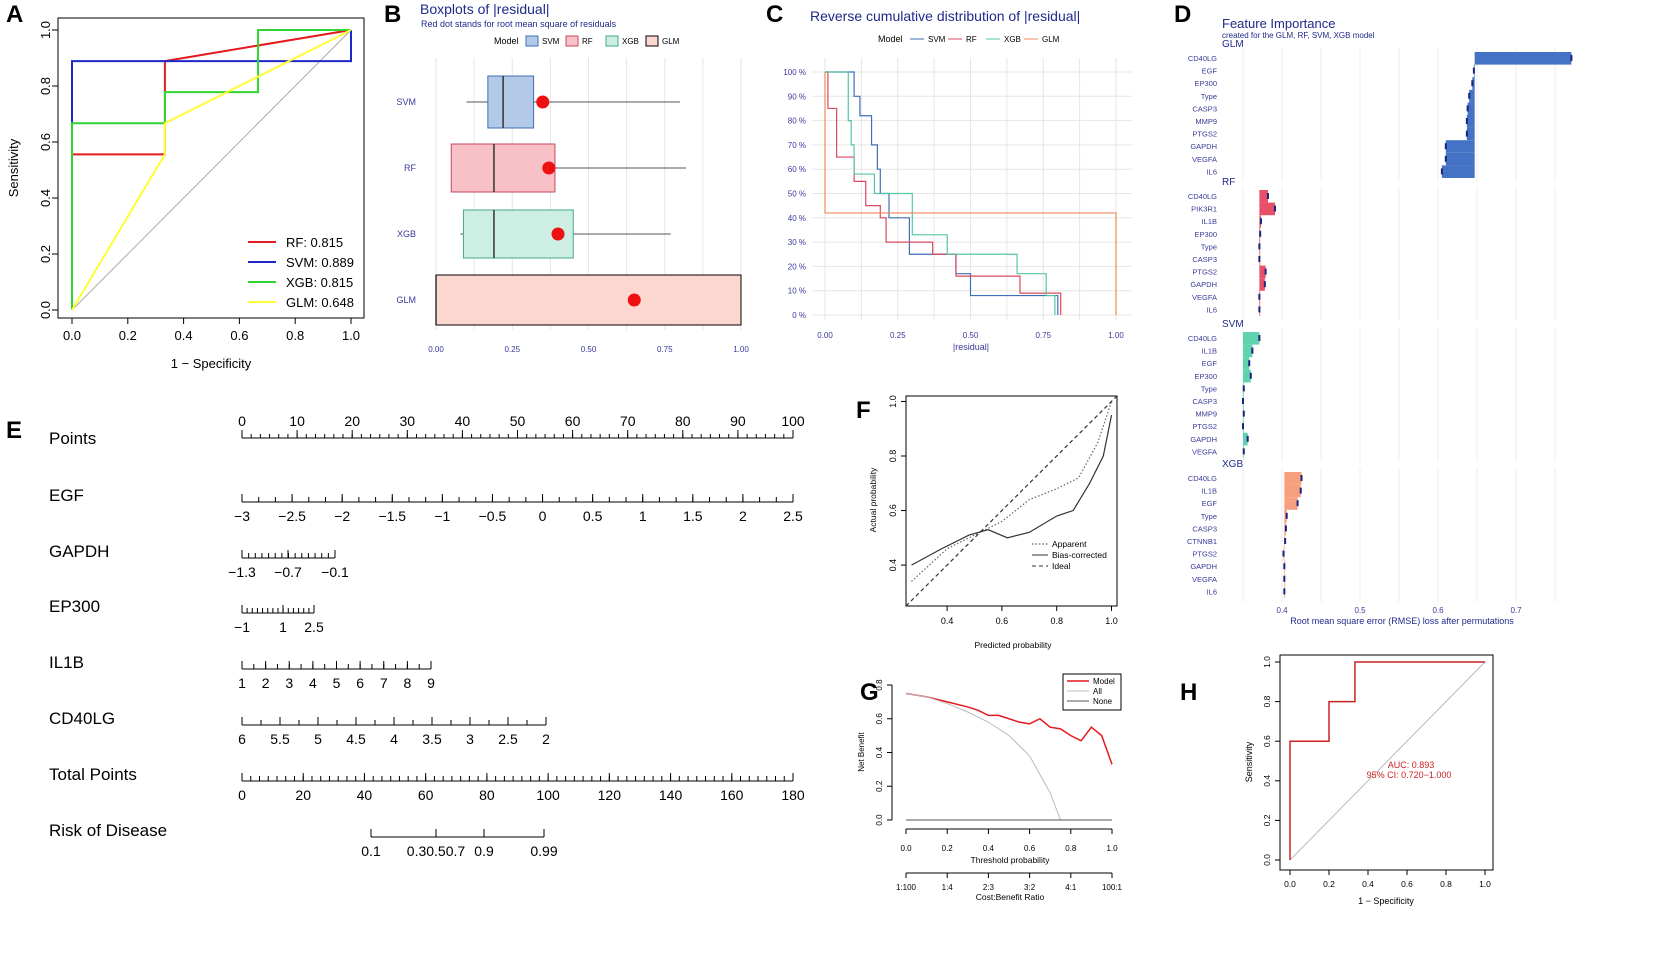  I want to click on x2-tick-label: 1:4, so click(948, 887).